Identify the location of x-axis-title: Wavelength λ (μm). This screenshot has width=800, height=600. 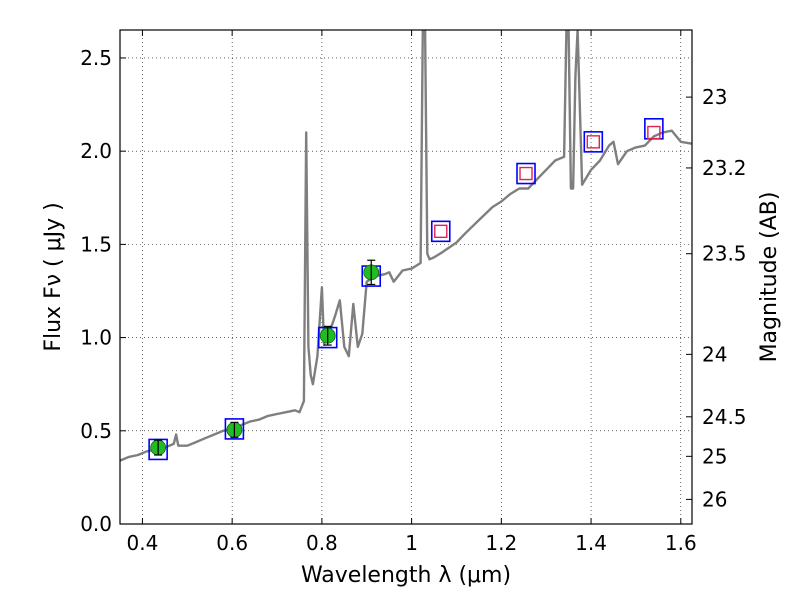
(406, 575).